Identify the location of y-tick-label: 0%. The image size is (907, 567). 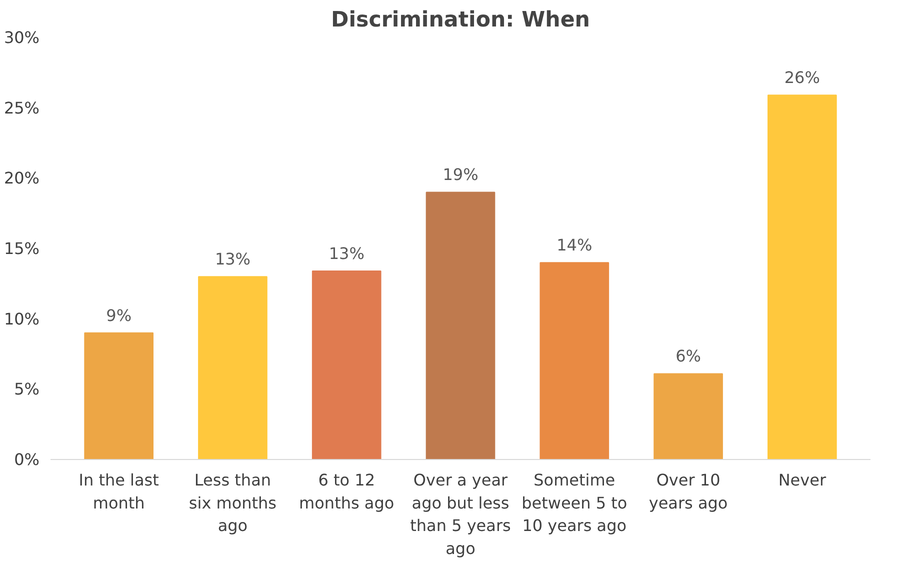
(27, 459).